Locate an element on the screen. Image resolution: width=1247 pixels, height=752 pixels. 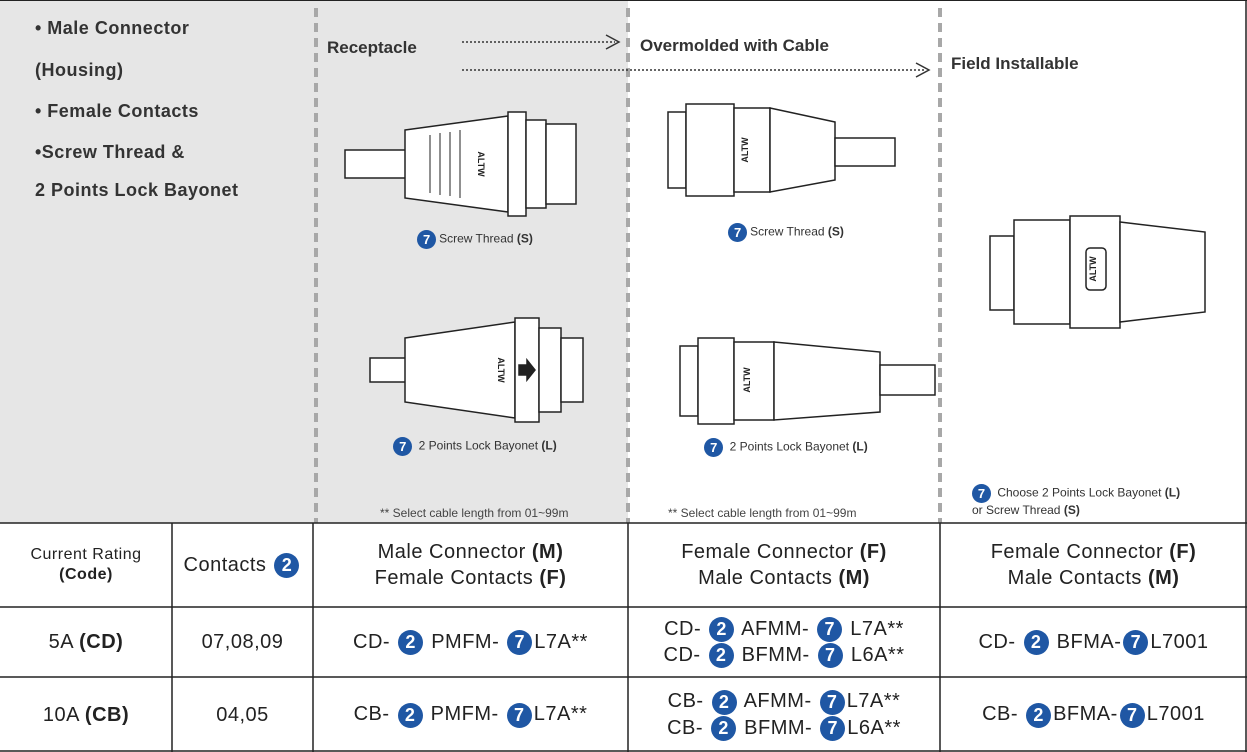
receptacle-screw-drawing is located at coordinates (460, 164).